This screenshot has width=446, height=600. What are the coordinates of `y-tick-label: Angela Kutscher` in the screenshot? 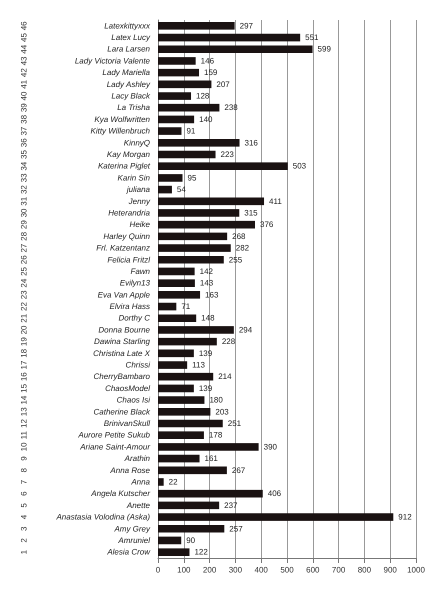 It's located at (120, 493).